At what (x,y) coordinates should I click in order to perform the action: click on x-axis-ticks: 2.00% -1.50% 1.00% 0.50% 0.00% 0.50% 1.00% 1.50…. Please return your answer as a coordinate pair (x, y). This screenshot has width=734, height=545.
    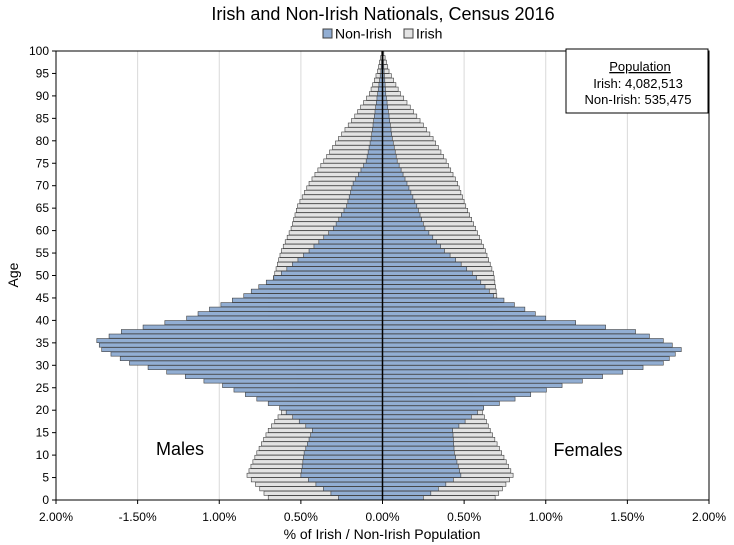
    Looking at the image, I should click on (382, 512).